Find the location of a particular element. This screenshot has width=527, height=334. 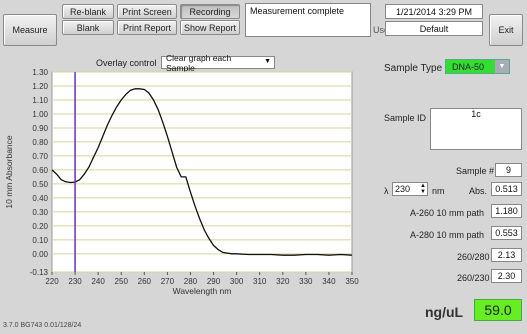

ratio-260-280-label: 260/280 is located at coordinates (473, 257).